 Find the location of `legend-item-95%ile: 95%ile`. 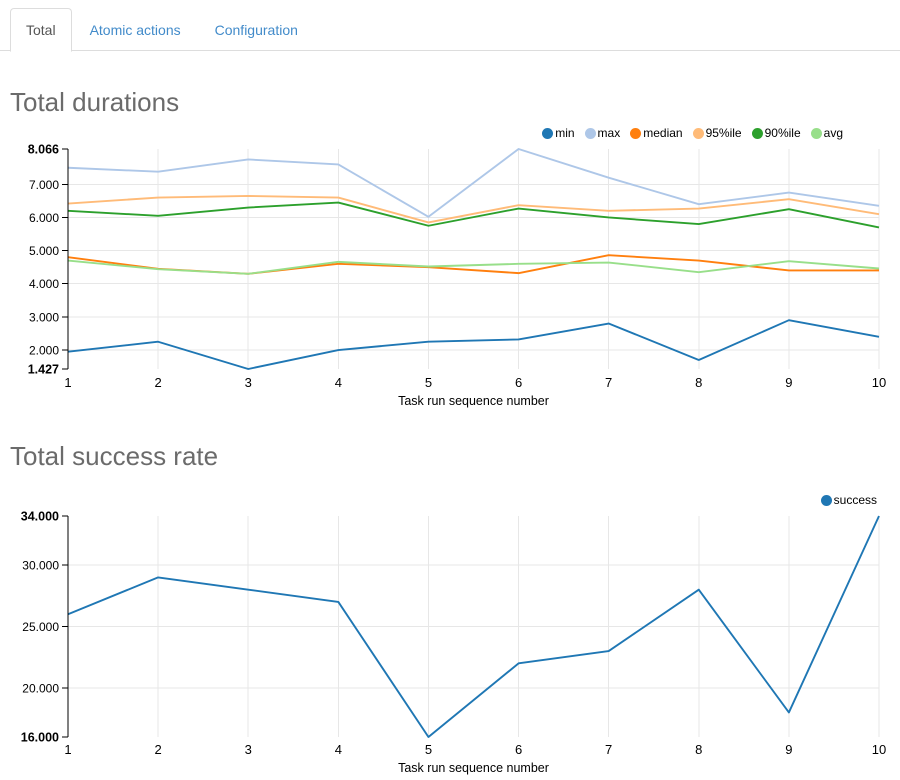

legend-item-95%ile: 95%ile is located at coordinates (717, 133).